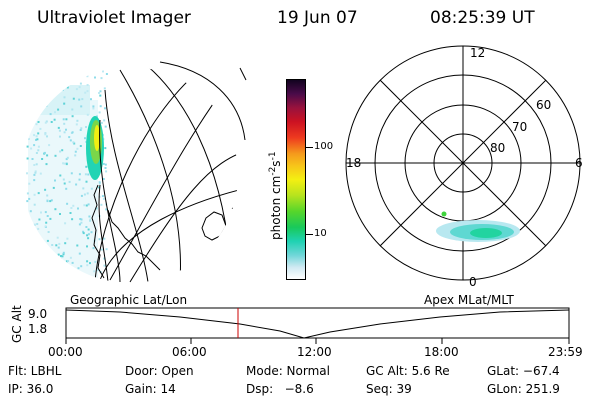 This screenshot has width=600, height=400. What do you see at coordinates (202, 101) in the screenshot?
I see `grid-arc-outer` at bounding box center [202, 101].